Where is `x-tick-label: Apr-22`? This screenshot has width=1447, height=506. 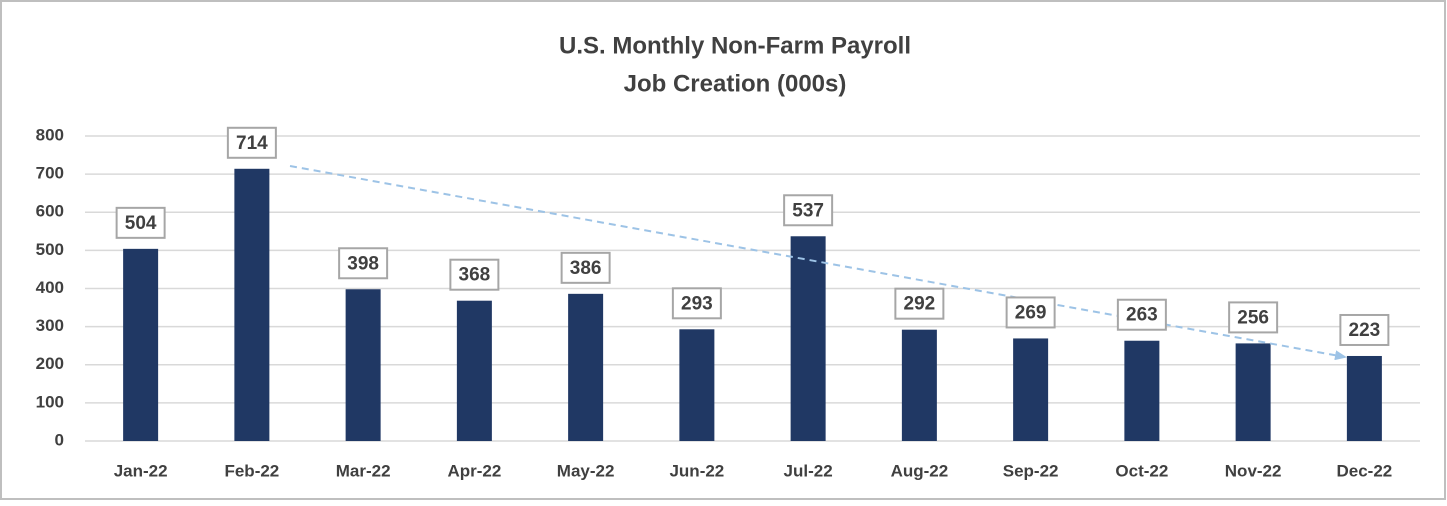
x-tick-label: Apr-22 is located at coordinates (474, 470).